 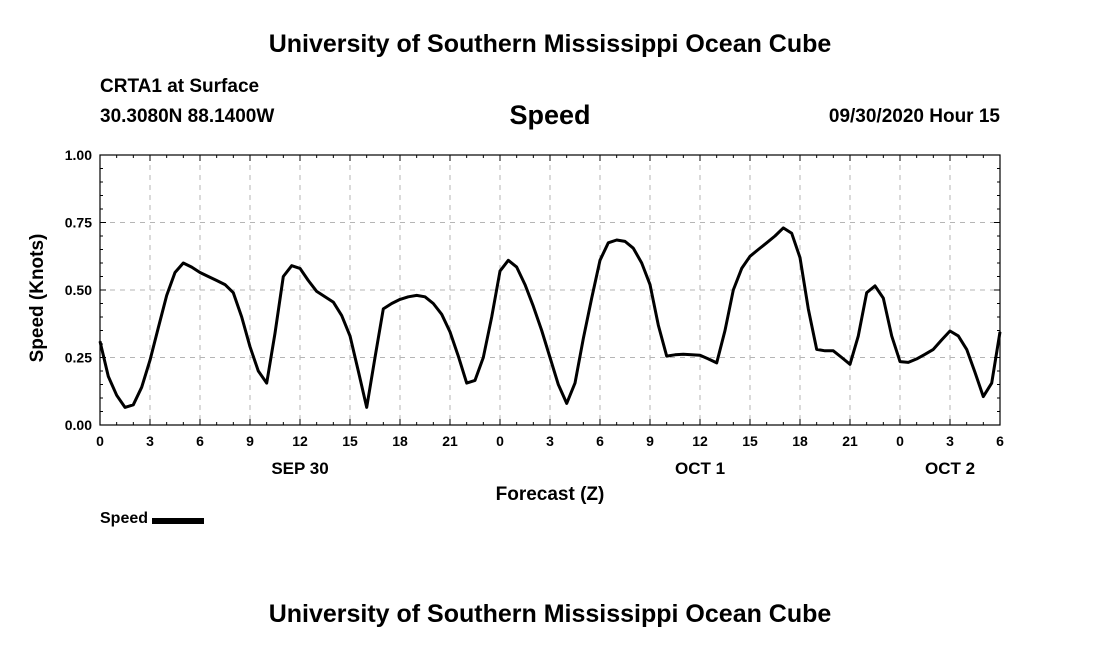 I want to click on day-label: OCT 1, so click(x=700, y=468).